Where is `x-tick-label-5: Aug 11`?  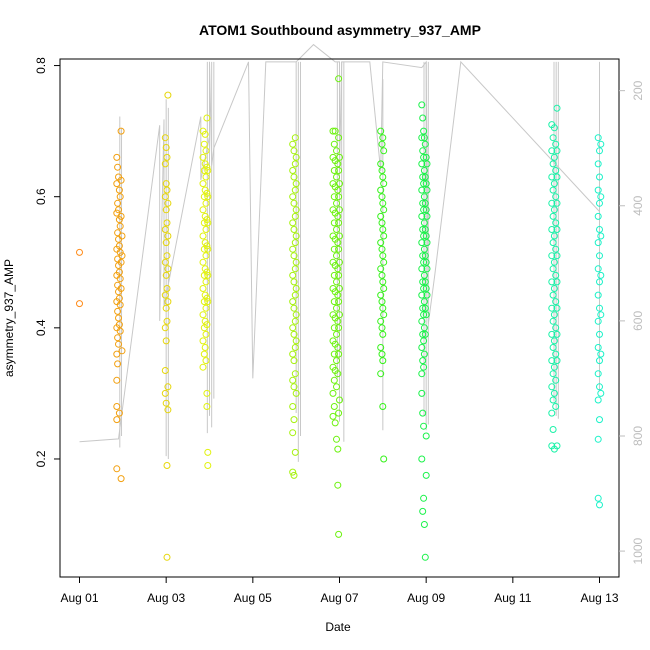
x-tick-label-5: Aug 11 is located at coordinates (512, 598).